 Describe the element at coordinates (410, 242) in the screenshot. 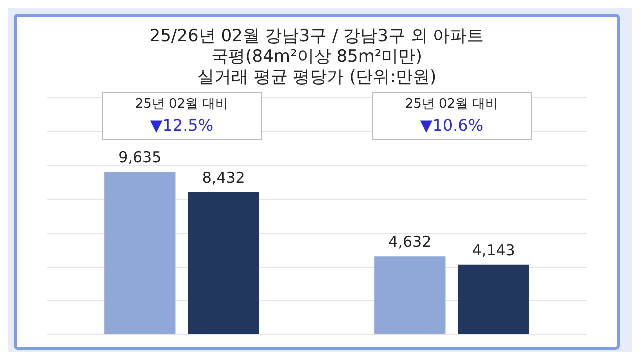

I see `data-label: 4,632` at that location.